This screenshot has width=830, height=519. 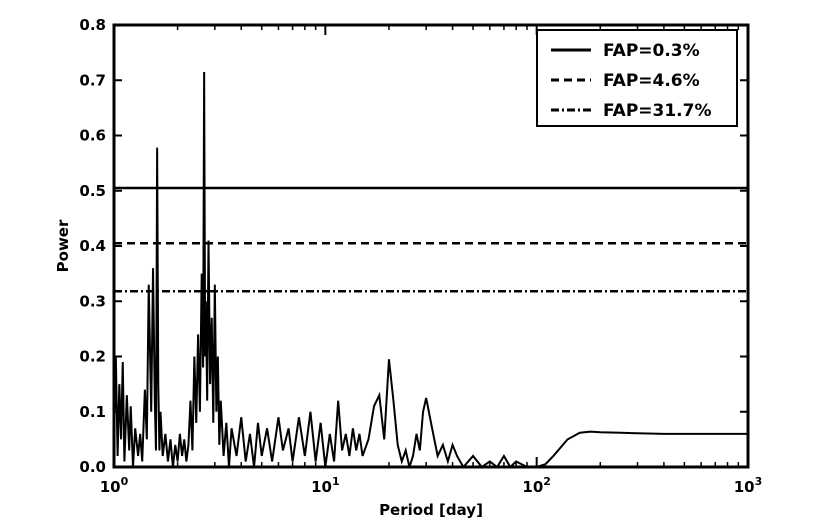 I want to click on y-tick-label-1: 0.1, so click(x=92, y=412).